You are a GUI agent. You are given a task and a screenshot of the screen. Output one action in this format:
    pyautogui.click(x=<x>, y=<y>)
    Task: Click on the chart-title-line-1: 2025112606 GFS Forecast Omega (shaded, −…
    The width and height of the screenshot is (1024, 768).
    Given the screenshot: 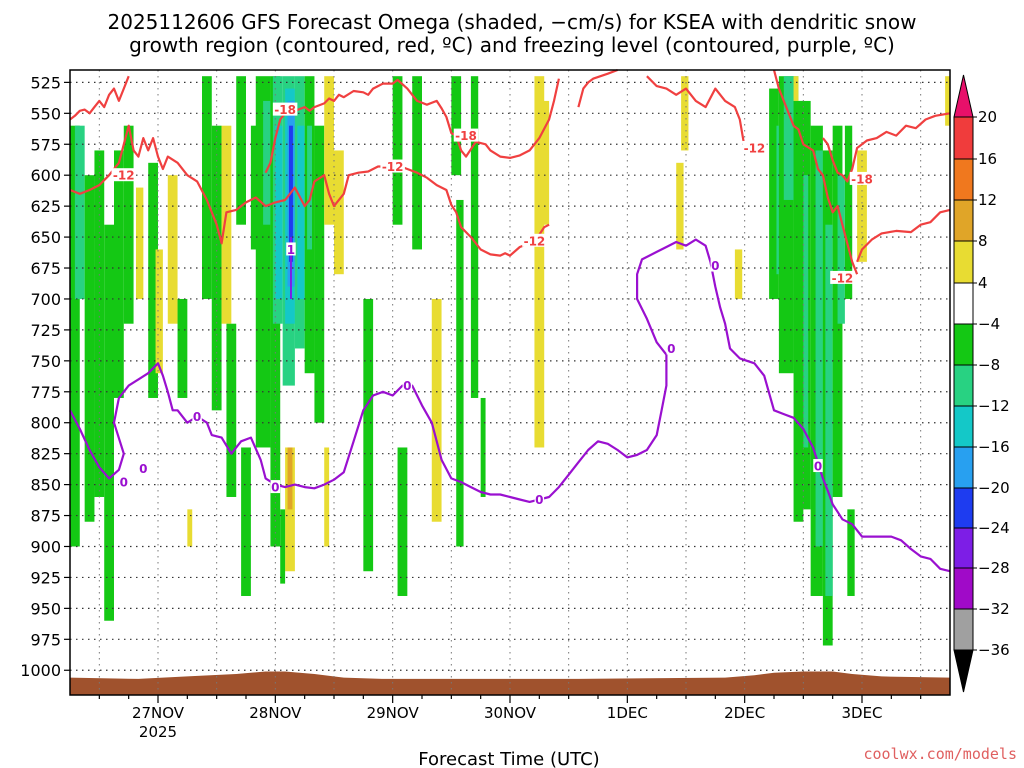 What is the action you would take?
    pyautogui.click(x=512, y=22)
    